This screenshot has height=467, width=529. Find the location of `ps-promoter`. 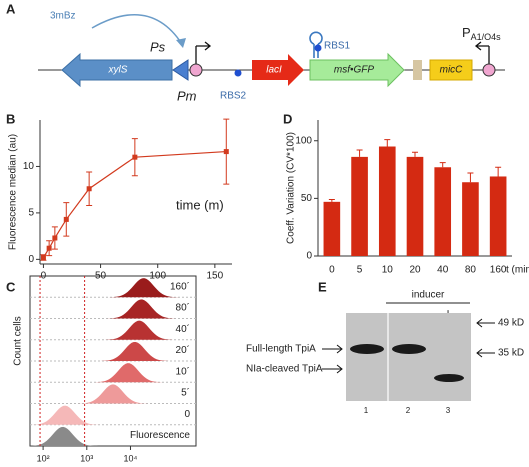

ps-promoter is located at coordinates (180, 70).